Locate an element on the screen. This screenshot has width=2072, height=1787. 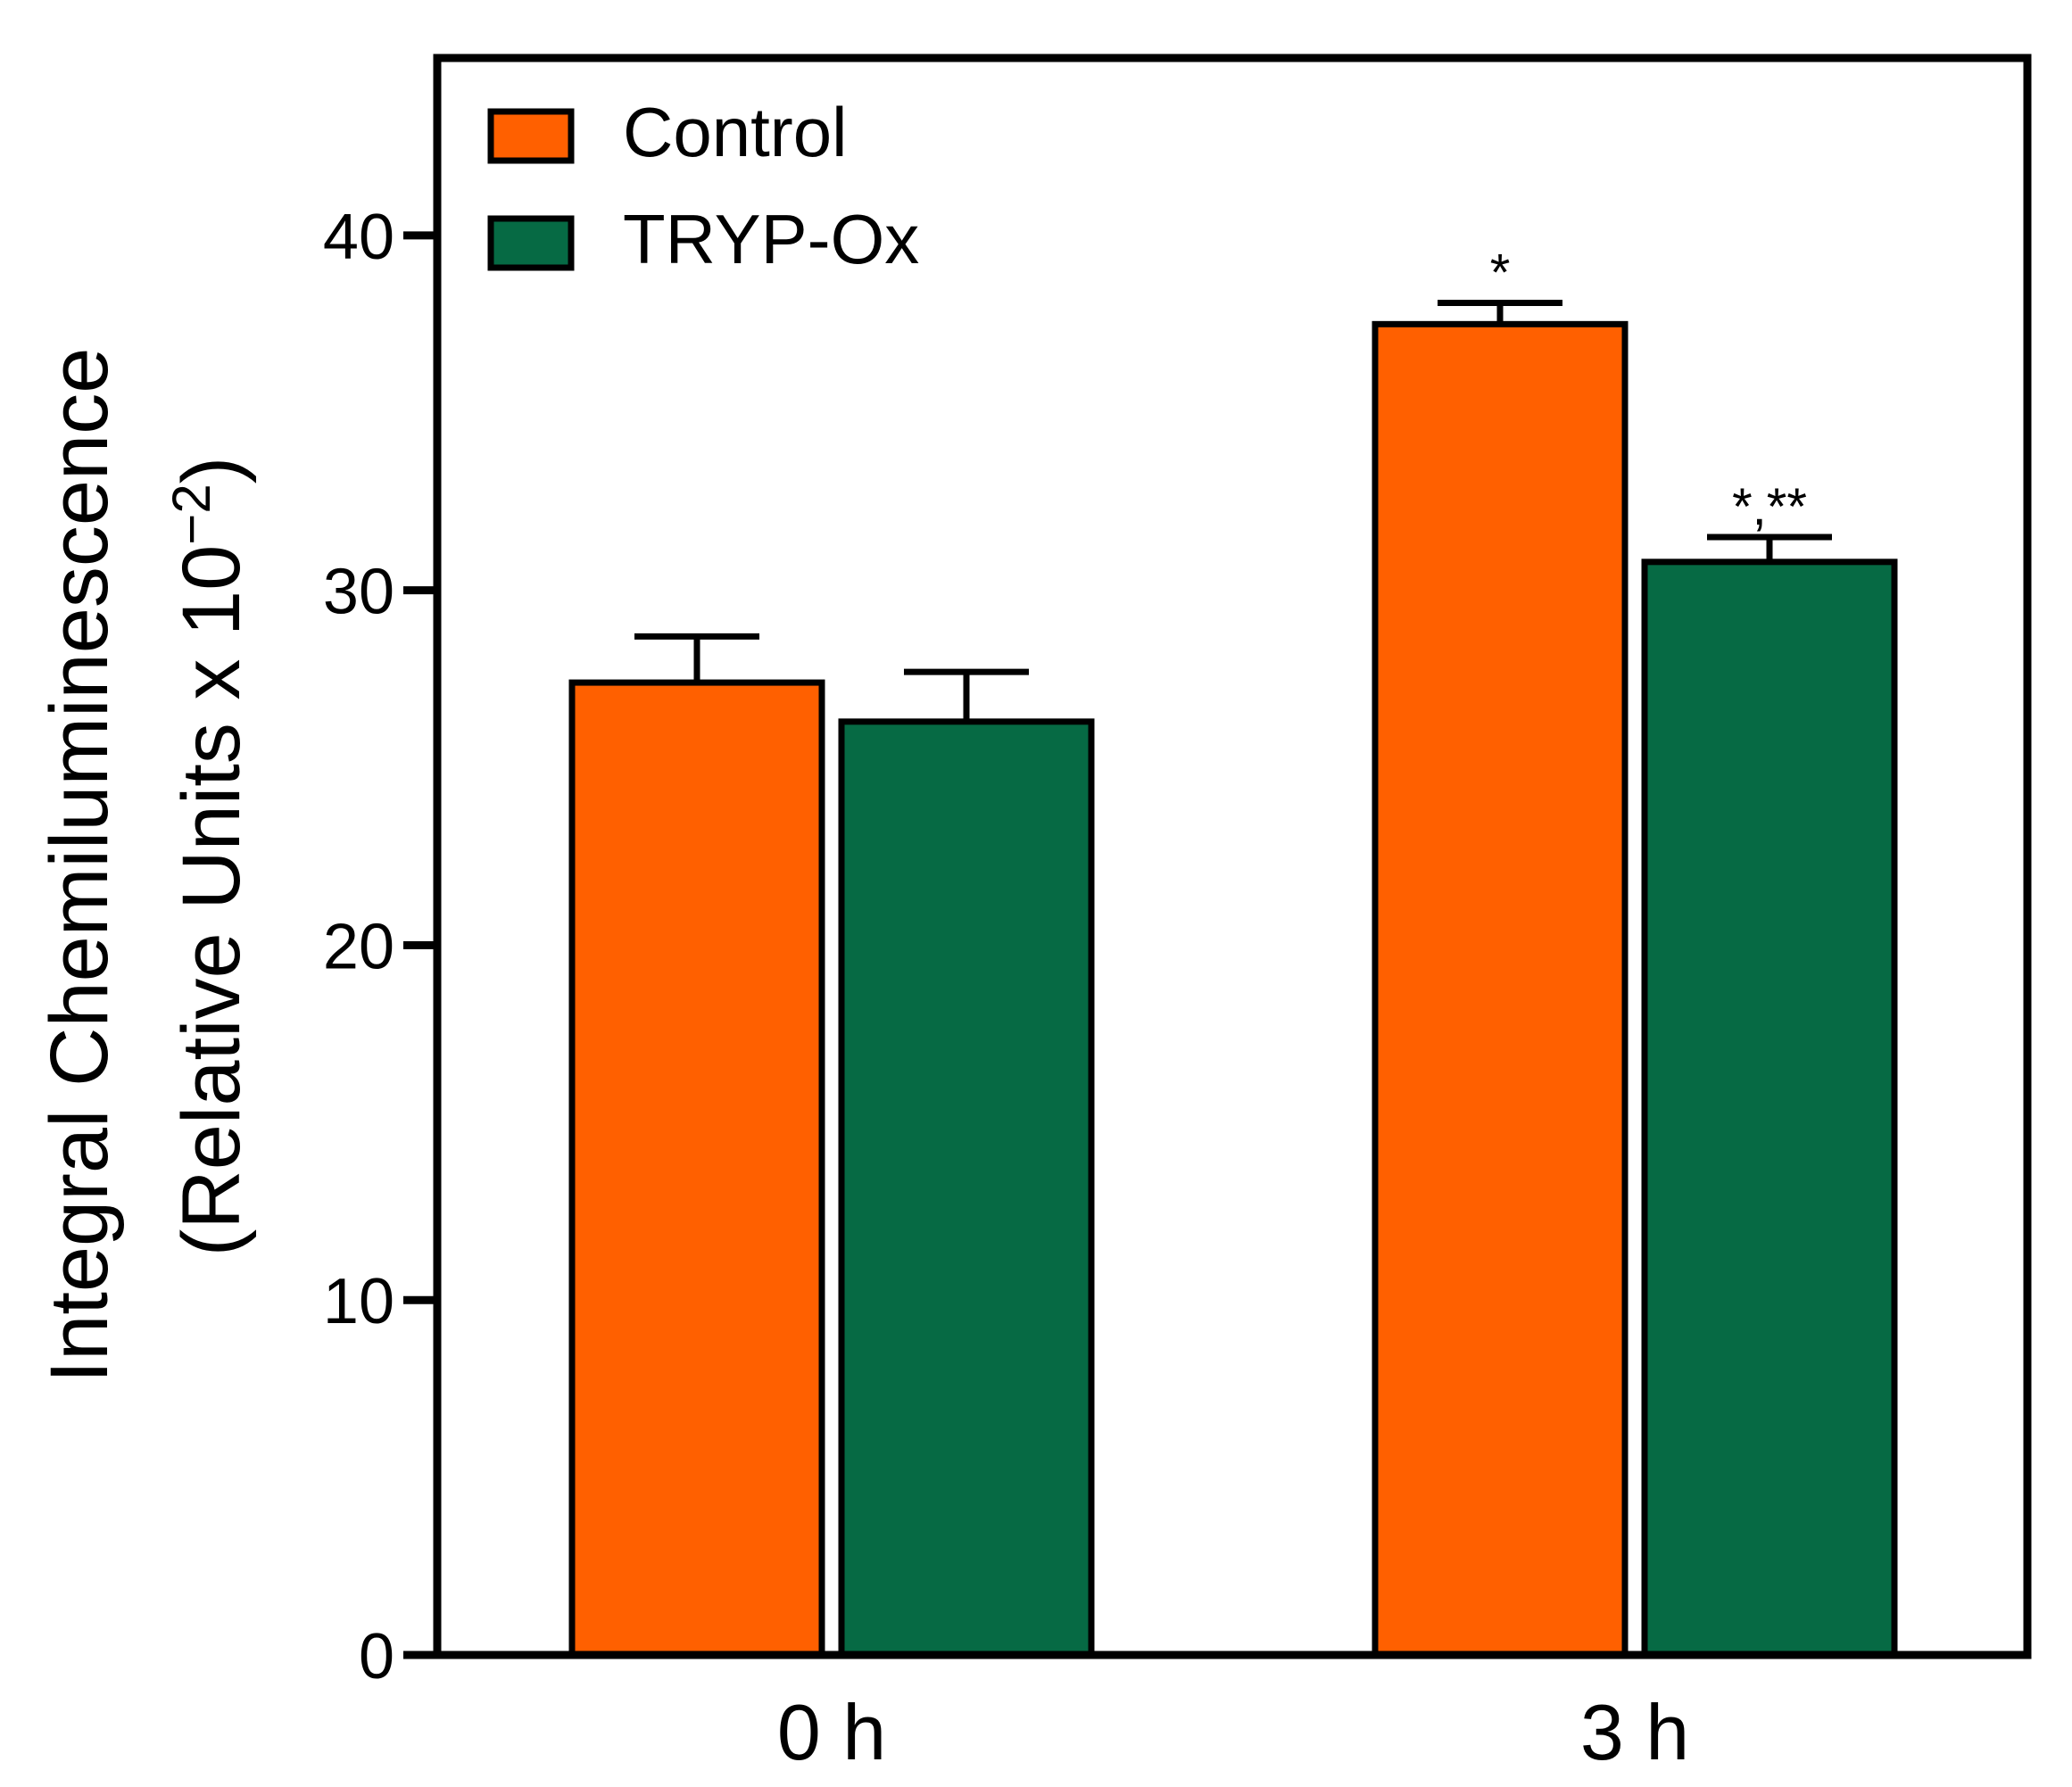
y-axis-title-suffix: ) is located at coordinates (211, 470).